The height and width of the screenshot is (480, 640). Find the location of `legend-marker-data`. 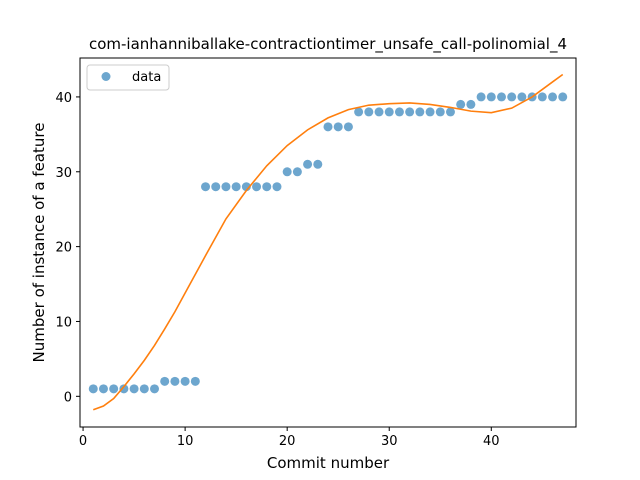

legend-marker-data is located at coordinates (106, 76).